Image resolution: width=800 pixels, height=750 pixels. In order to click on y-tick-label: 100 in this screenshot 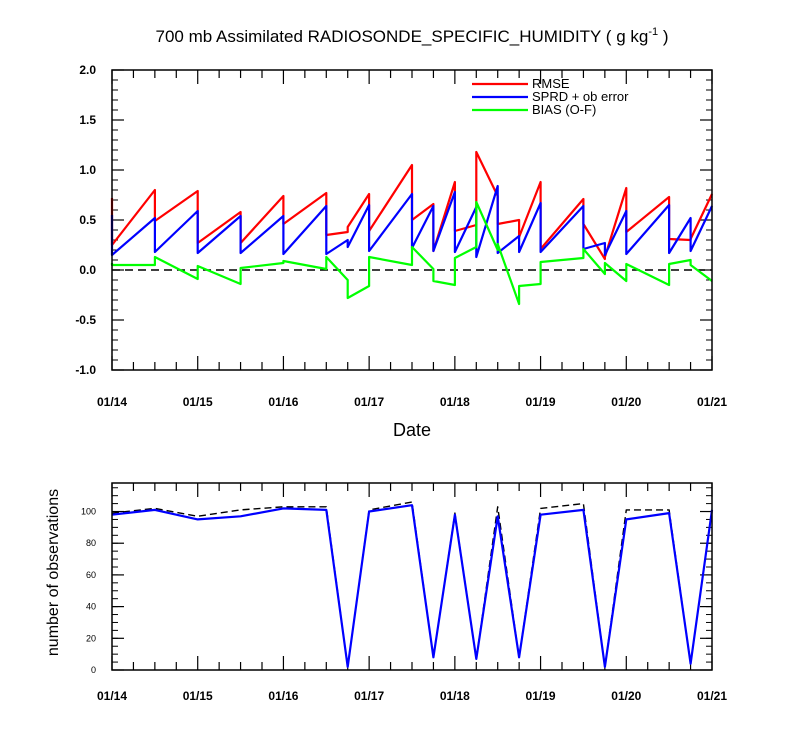, I will do `click(88, 512)`.